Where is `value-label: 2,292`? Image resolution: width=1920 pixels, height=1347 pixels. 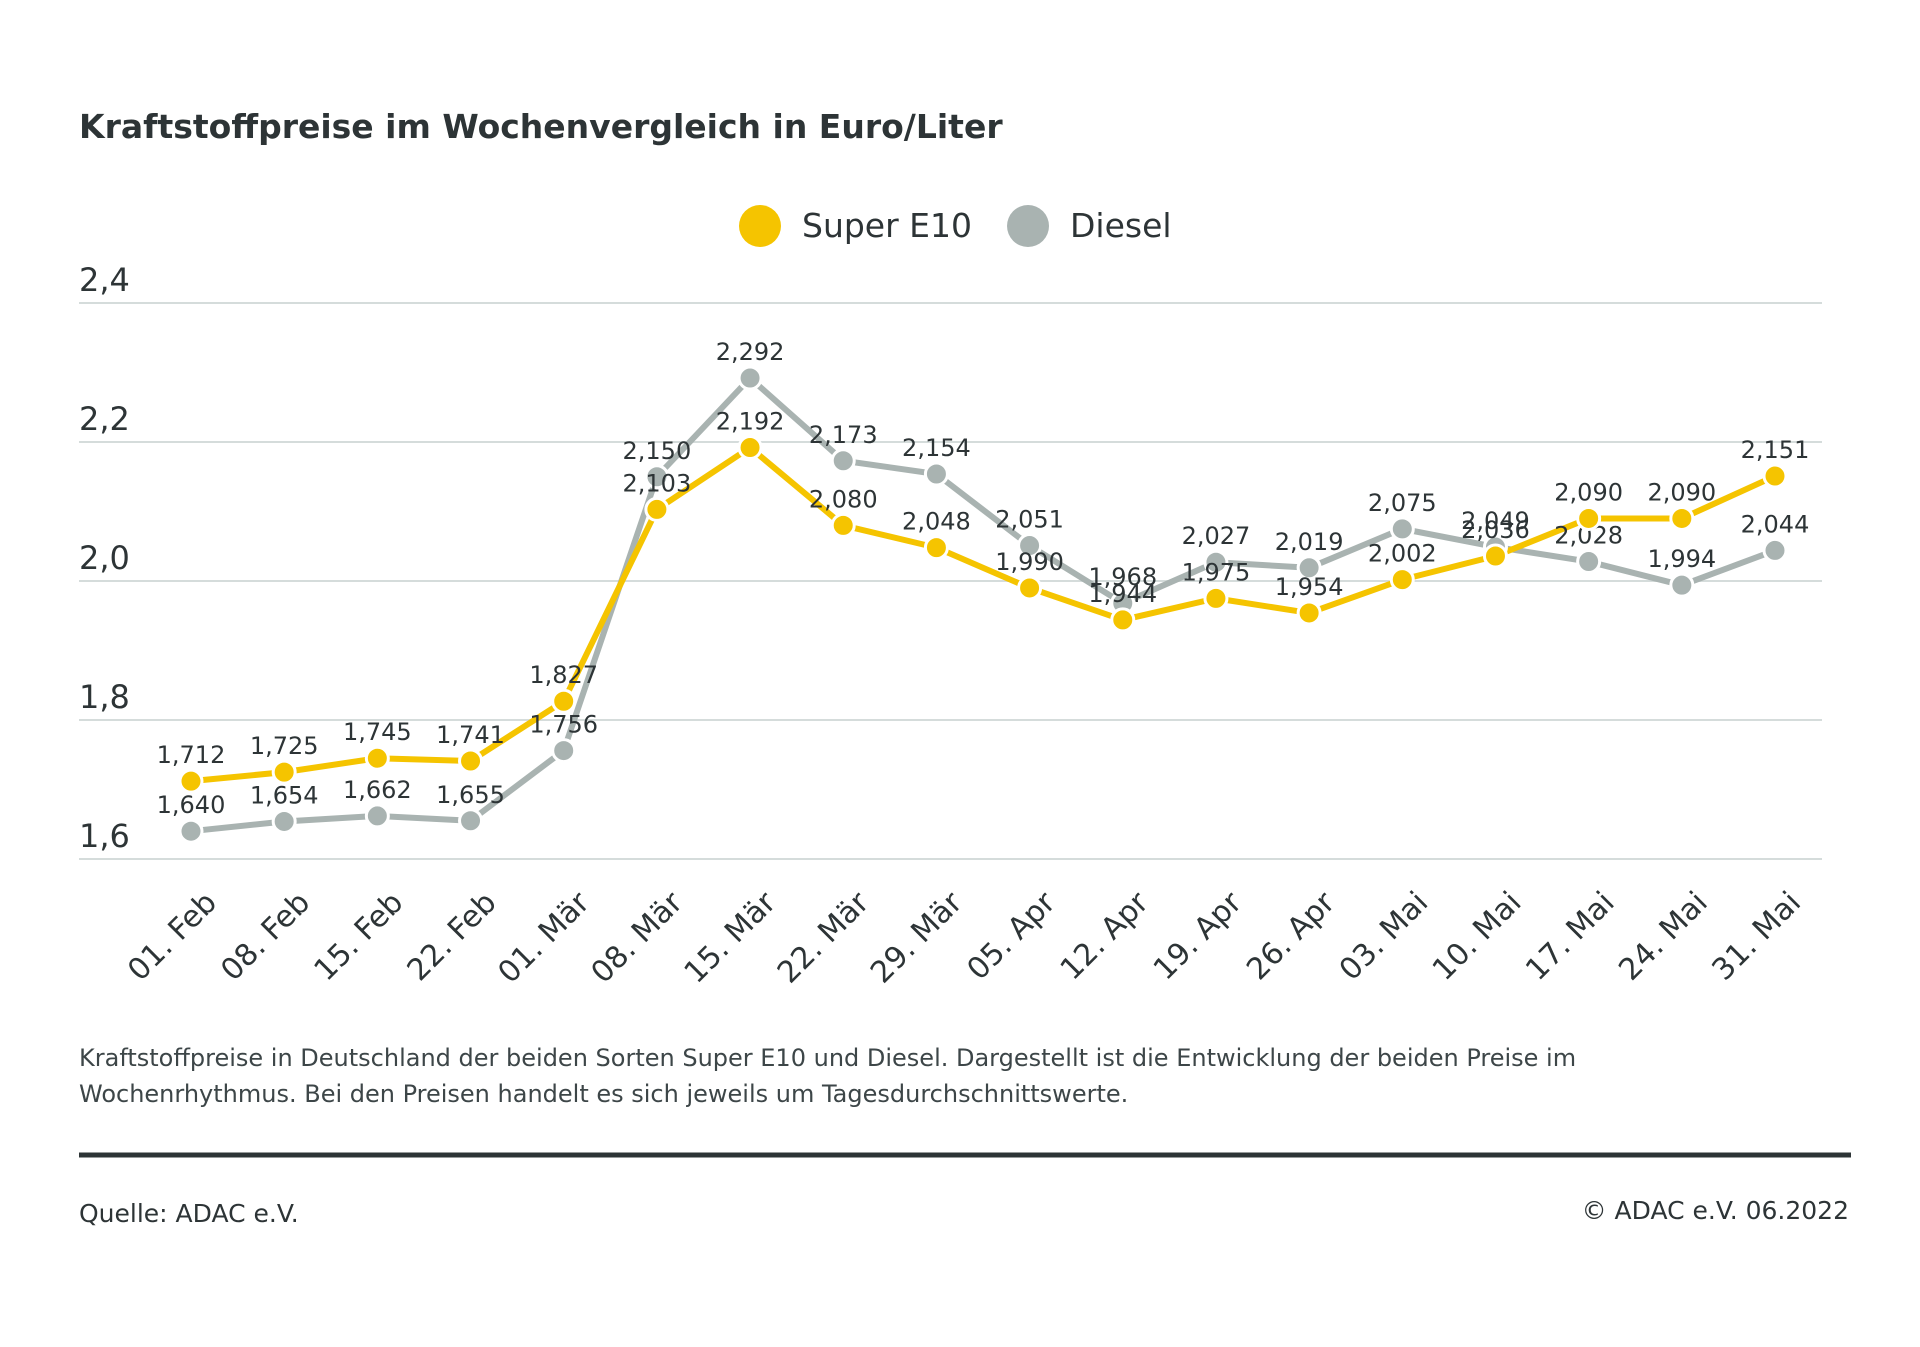
value-label: 2,292 is located at coordinates (750, 352).